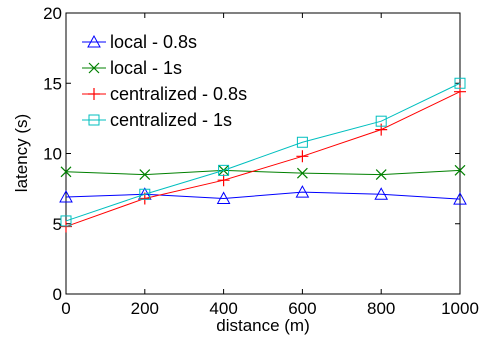 The height and width of the screenshot is (345, 490). Describe the element at coordinates (57, 224) in the screenshot. I see `y-tick-label: 5` at that location.